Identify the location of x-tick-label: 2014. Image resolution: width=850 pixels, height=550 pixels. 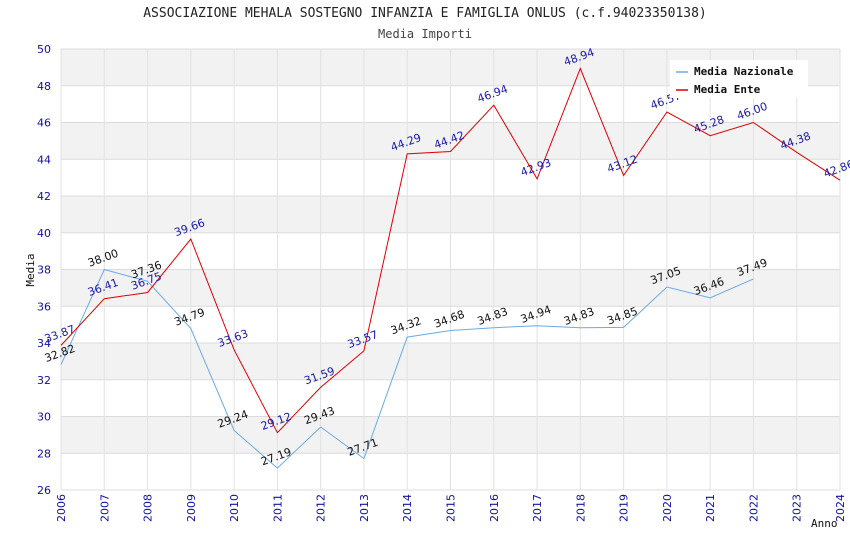
(407, 508).